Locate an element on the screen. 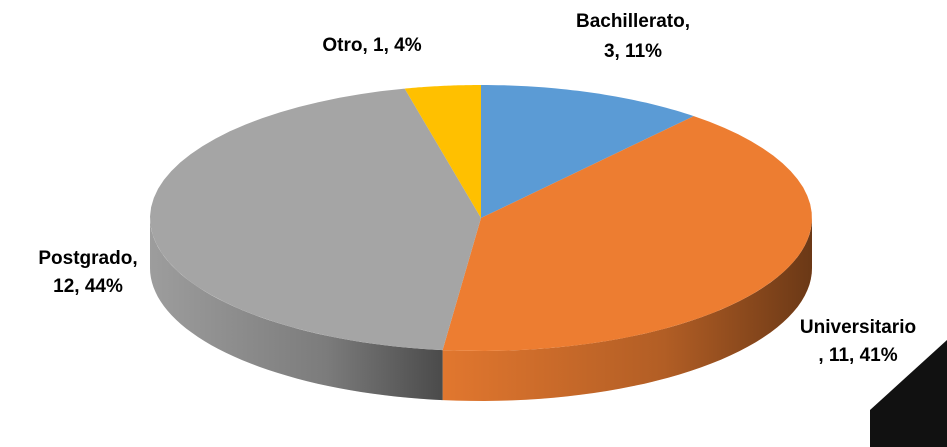  data-label: Universitario is located at coordinates (858, 327).